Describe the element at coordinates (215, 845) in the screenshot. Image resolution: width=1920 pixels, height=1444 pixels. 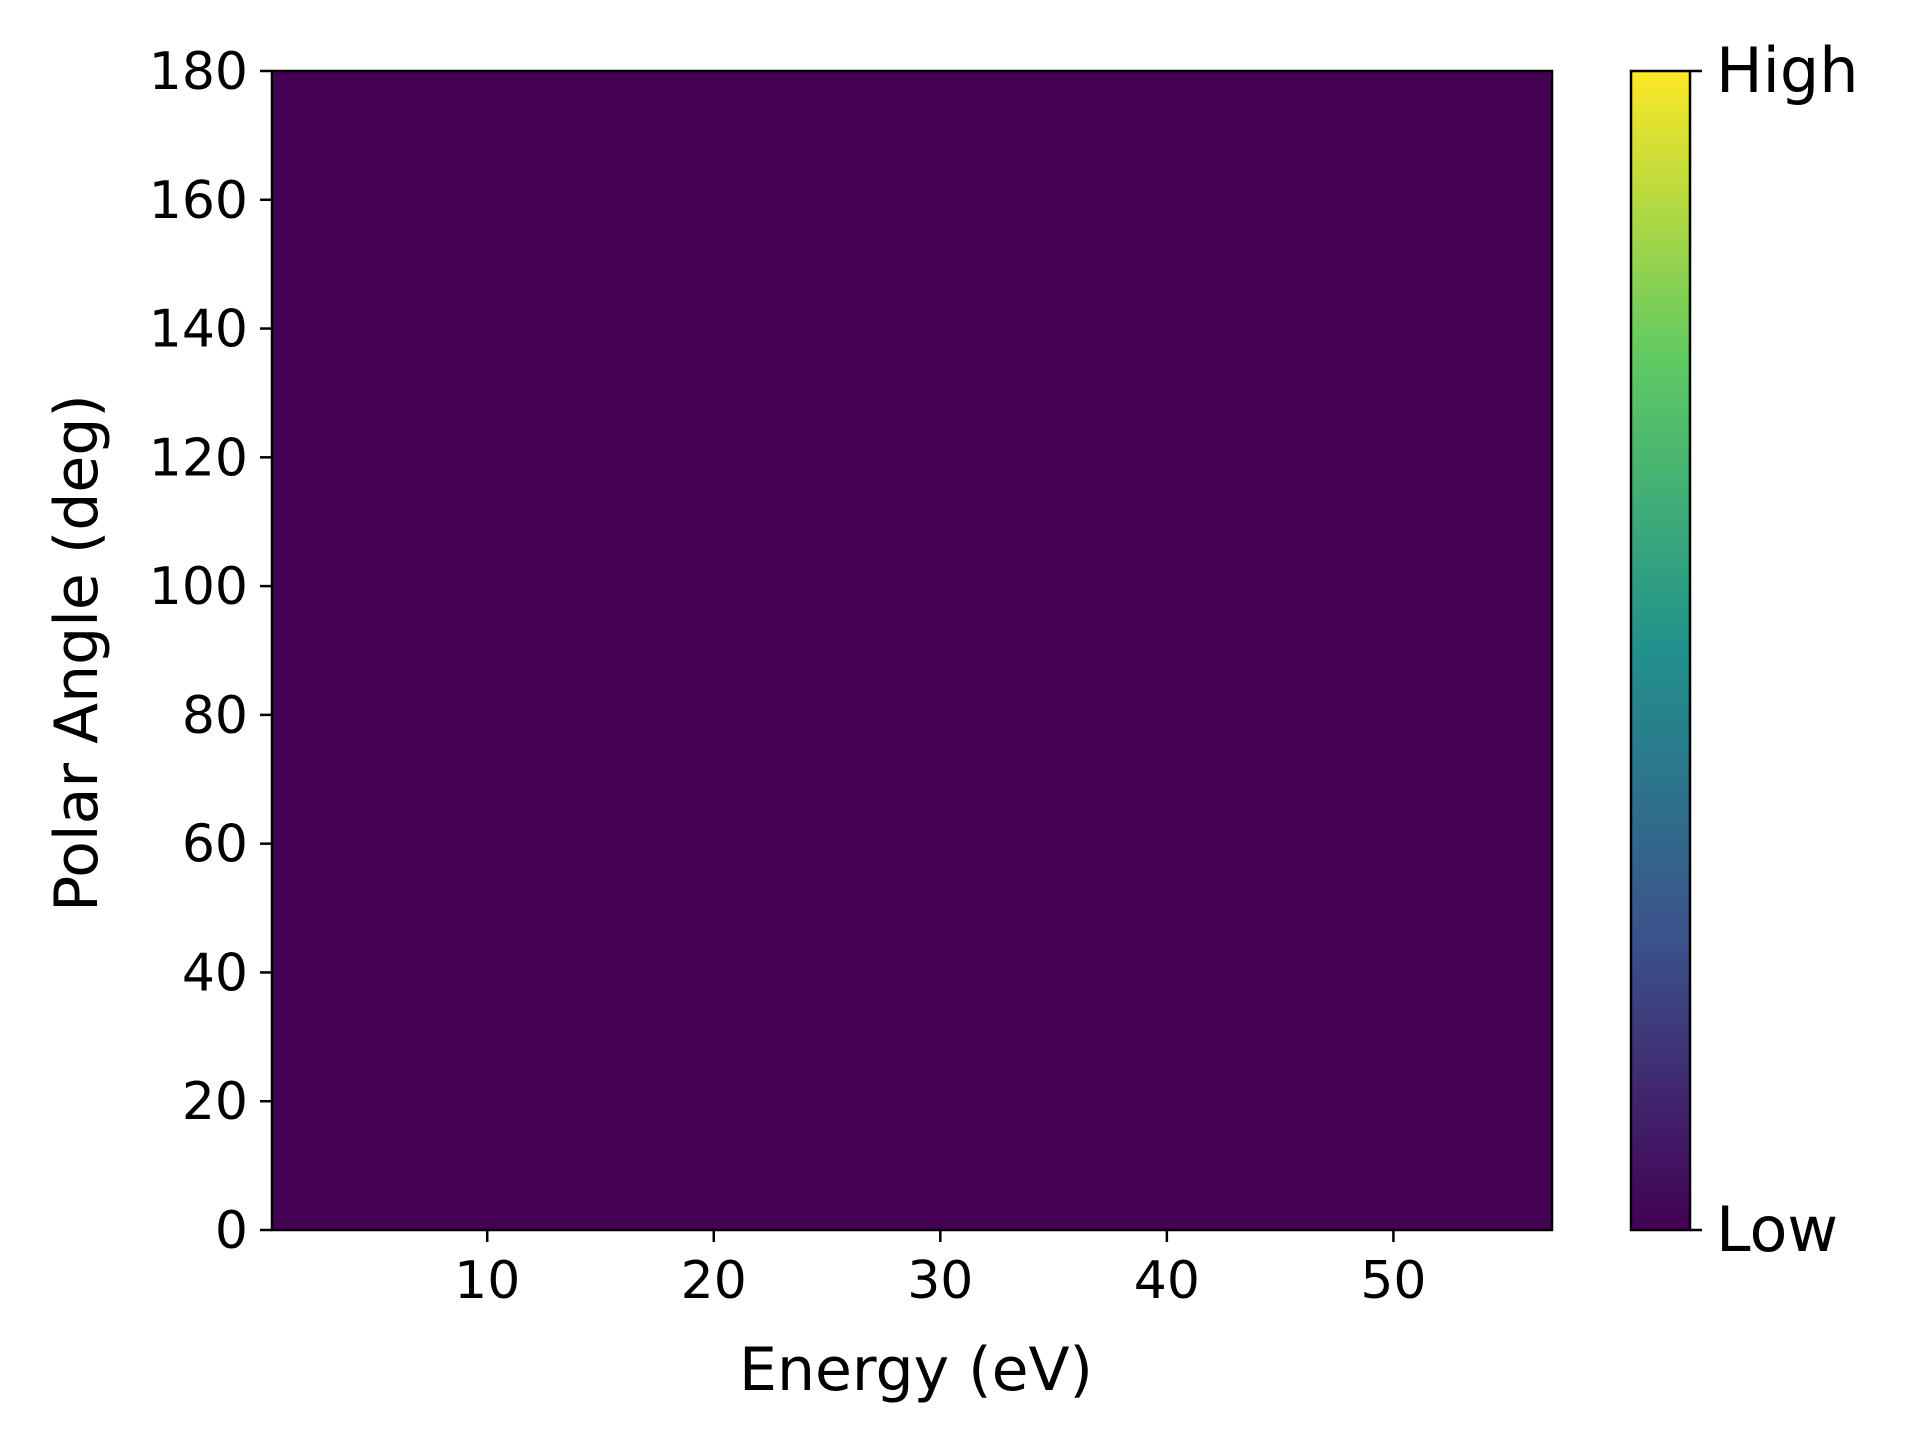
I see `y-tick-label: 60` at that location.